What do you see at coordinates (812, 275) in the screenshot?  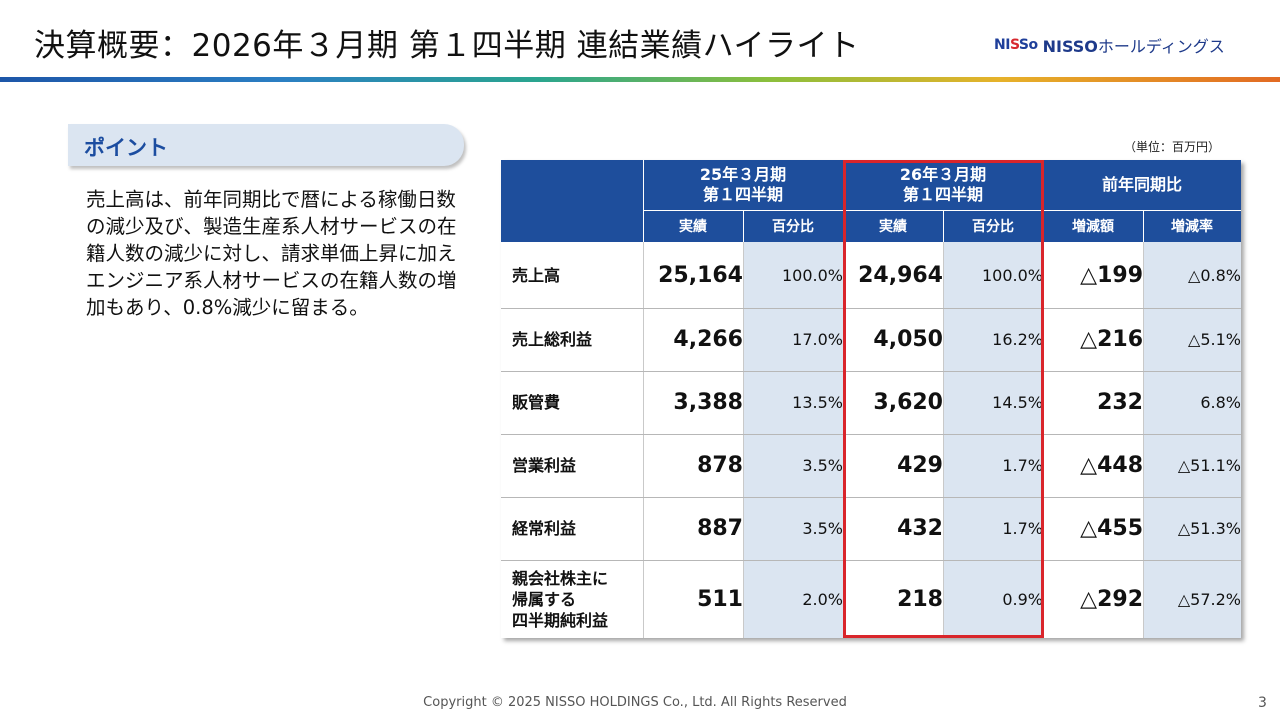 I see `prev-percent-cell: 100.0%` at bounding box center [812, 275].